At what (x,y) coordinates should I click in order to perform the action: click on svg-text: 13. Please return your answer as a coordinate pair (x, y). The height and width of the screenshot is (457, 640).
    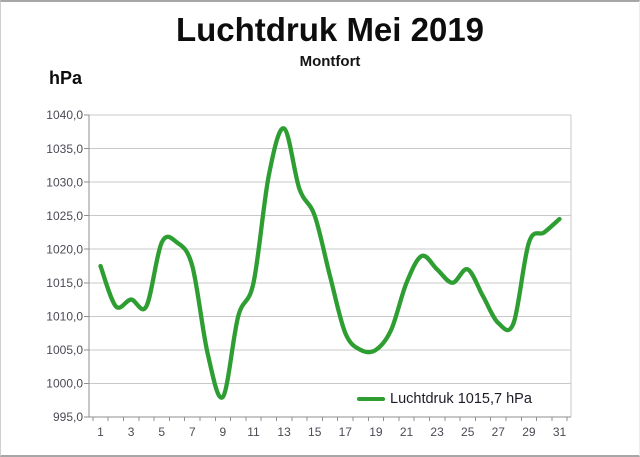
    Looking at the image, I should click on (284, 432).